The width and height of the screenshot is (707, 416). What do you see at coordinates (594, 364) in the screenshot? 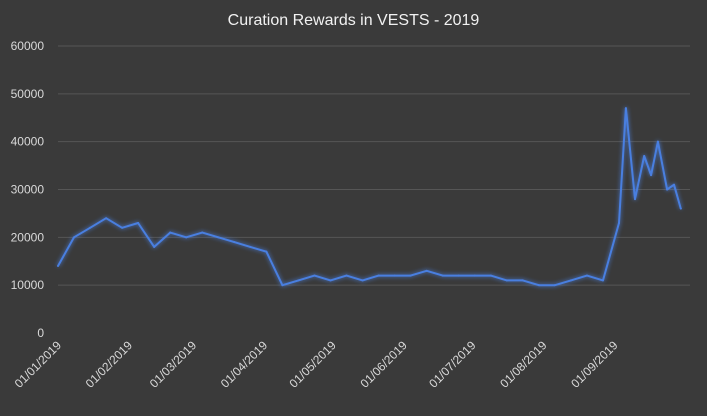
I see `x-tick-label: 01/09/2019` at bounding box center [594, 364].